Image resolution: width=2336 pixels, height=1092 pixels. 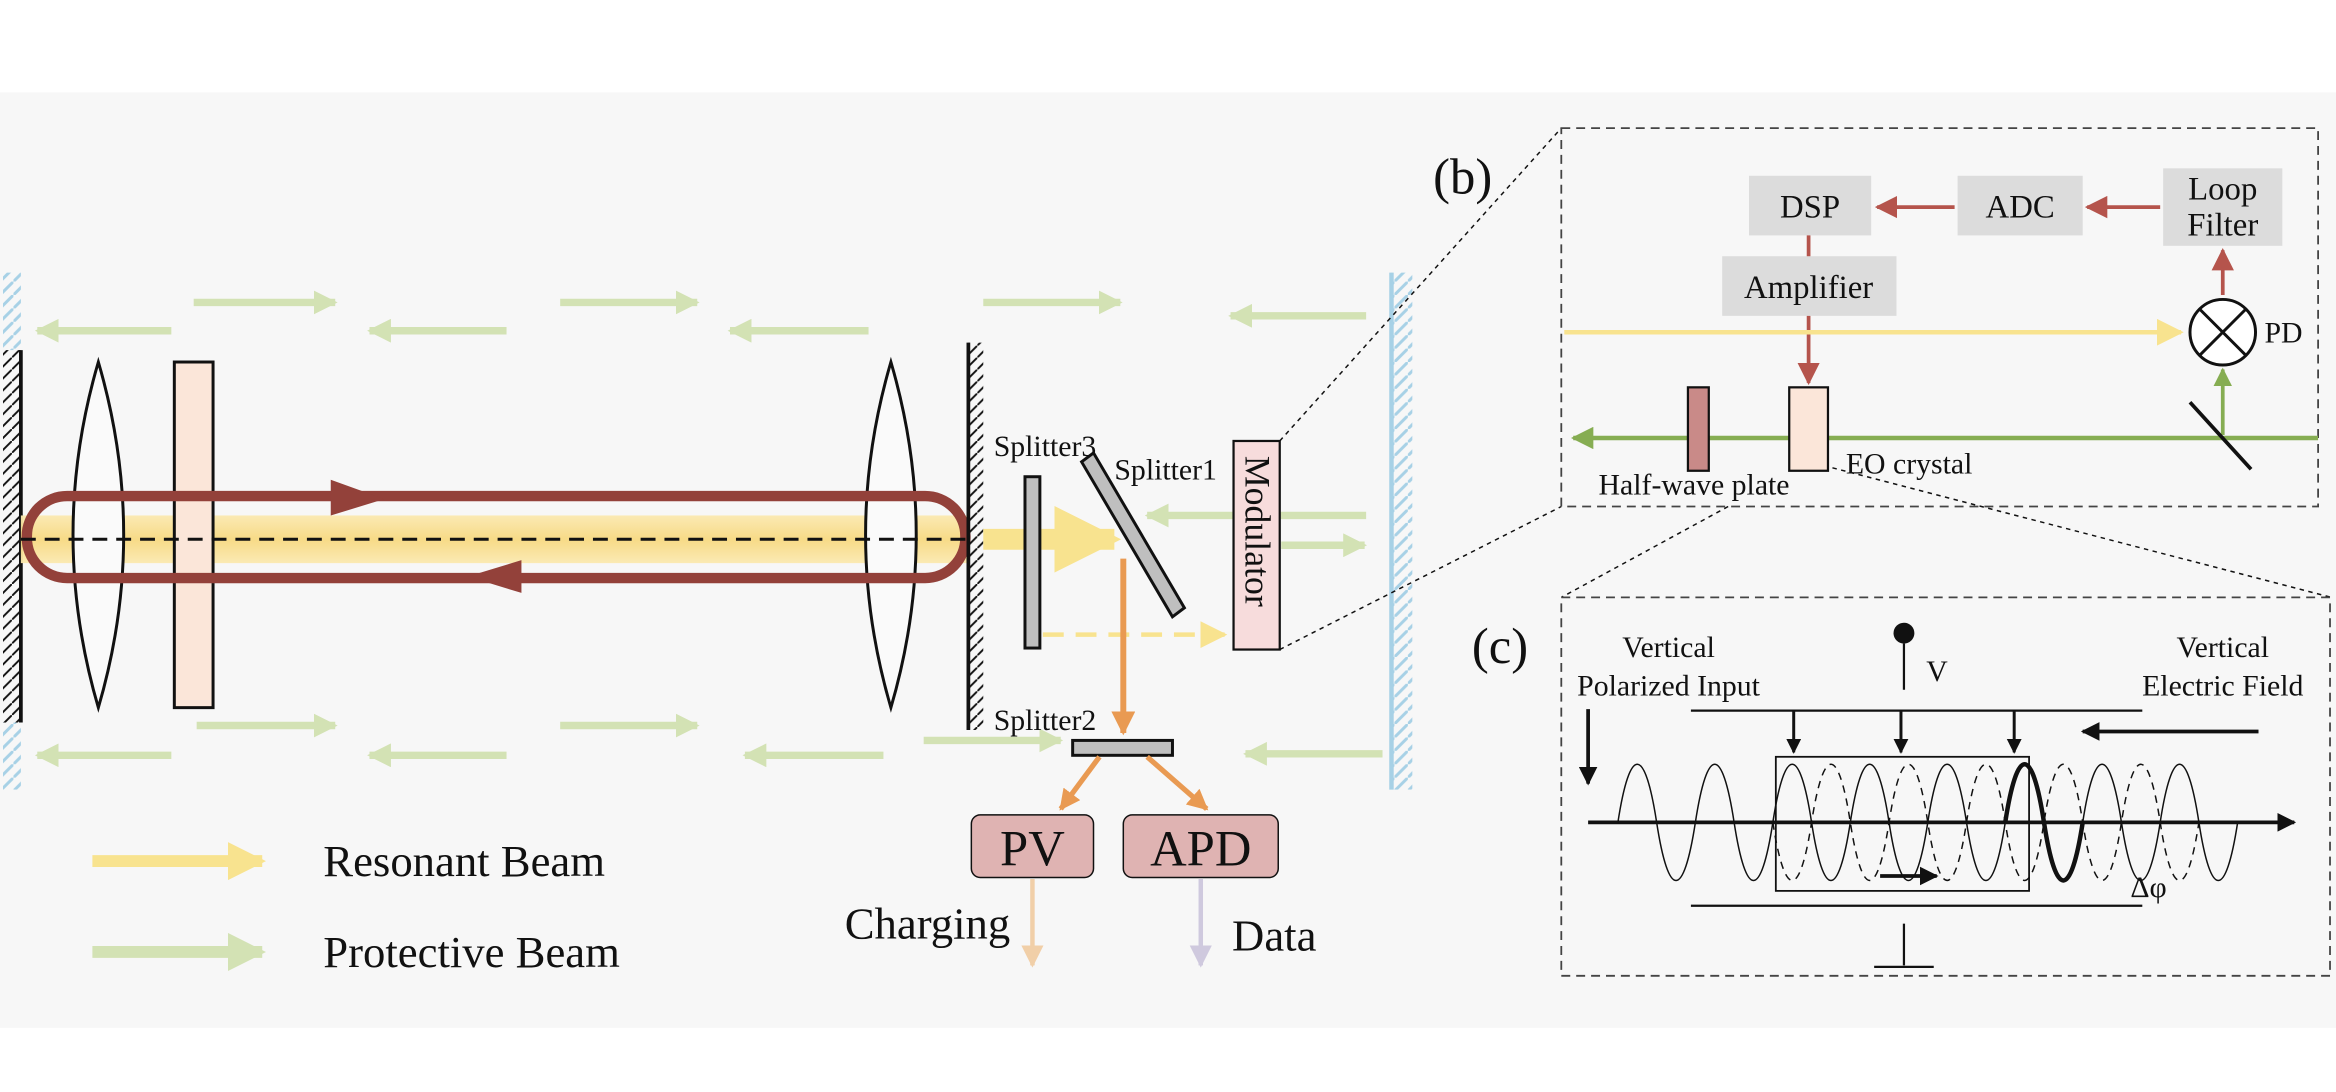 What do you see at coordinates (471, 952) in the screenshot?
I see `legend-protective-label: Protective Beam` at bounding box center [471, 952].